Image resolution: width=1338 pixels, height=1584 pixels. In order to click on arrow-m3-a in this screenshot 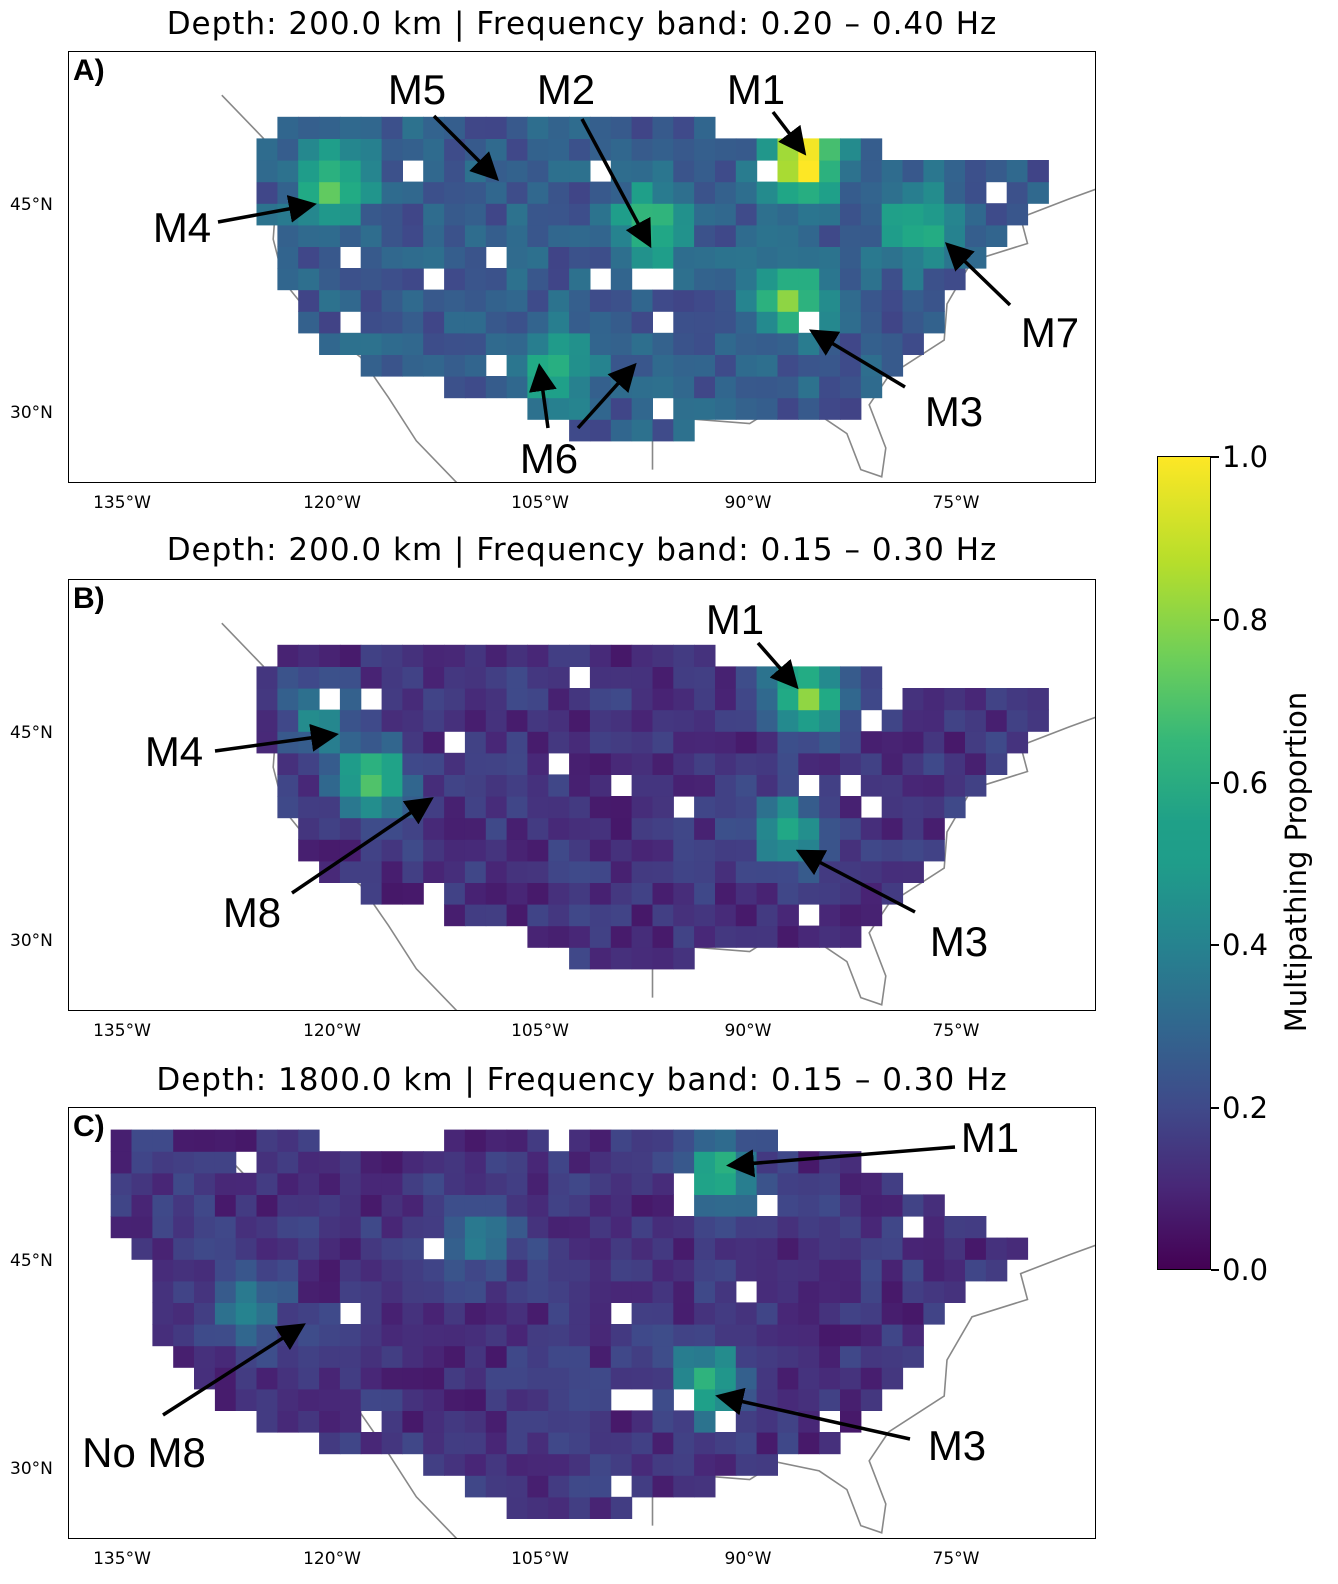, I will do `click(857, 359)`.